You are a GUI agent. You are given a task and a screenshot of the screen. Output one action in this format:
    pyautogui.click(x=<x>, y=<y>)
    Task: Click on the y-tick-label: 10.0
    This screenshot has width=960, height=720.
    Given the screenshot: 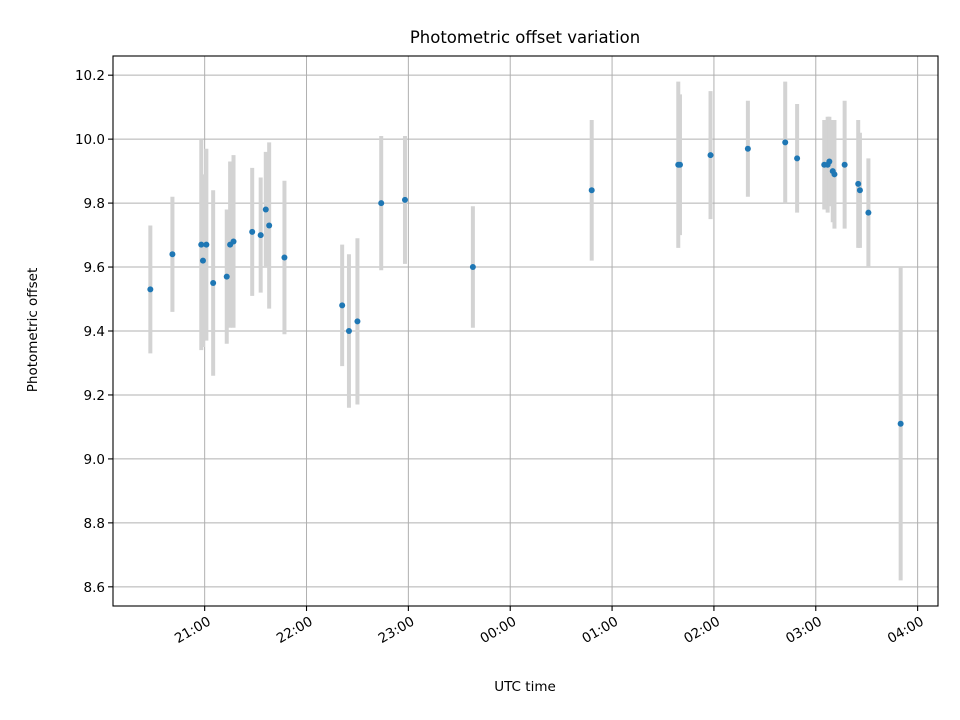 What is the action you would take?
    pyautogui.click(x=90, y=140)
    